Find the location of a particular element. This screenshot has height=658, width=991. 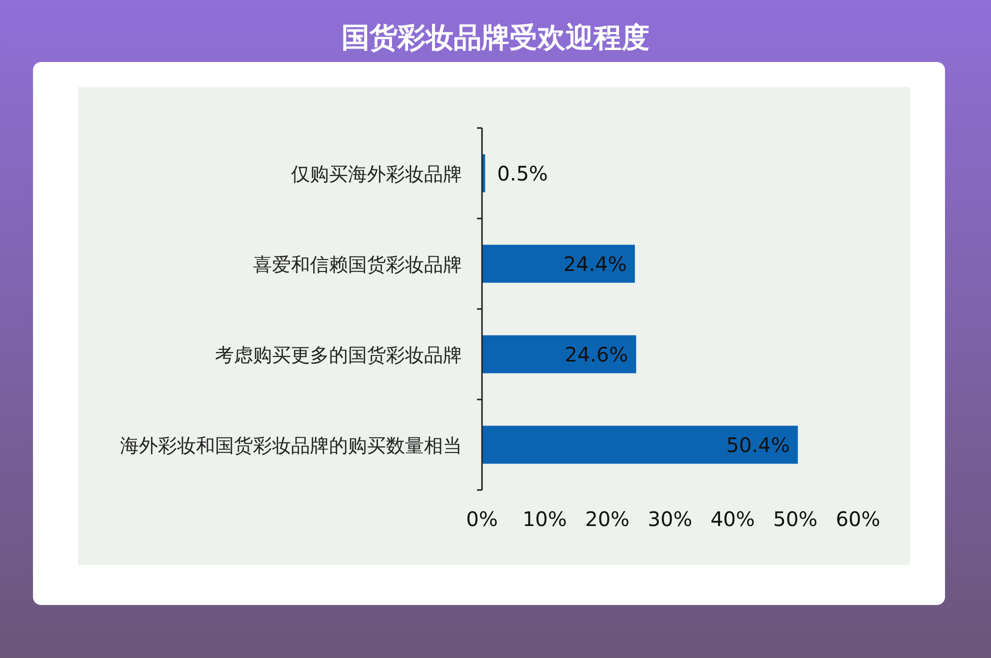

x-tick-label: 10% is located at coordinates (544, 519).